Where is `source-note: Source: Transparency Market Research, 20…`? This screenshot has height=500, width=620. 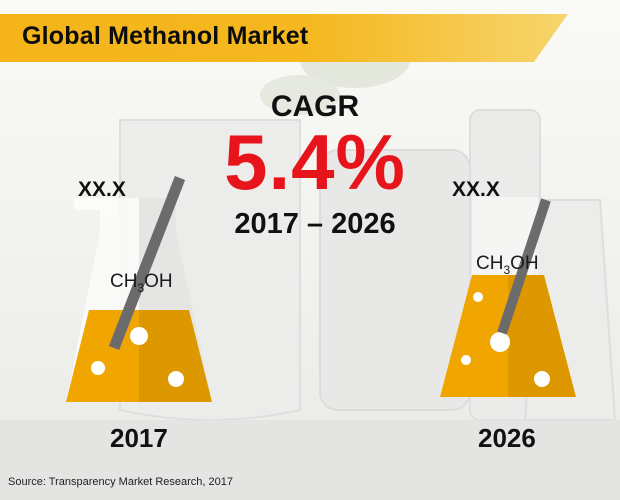
source-note: Source: Transparency Market Research, 20… is located at coordinates (121, 482).